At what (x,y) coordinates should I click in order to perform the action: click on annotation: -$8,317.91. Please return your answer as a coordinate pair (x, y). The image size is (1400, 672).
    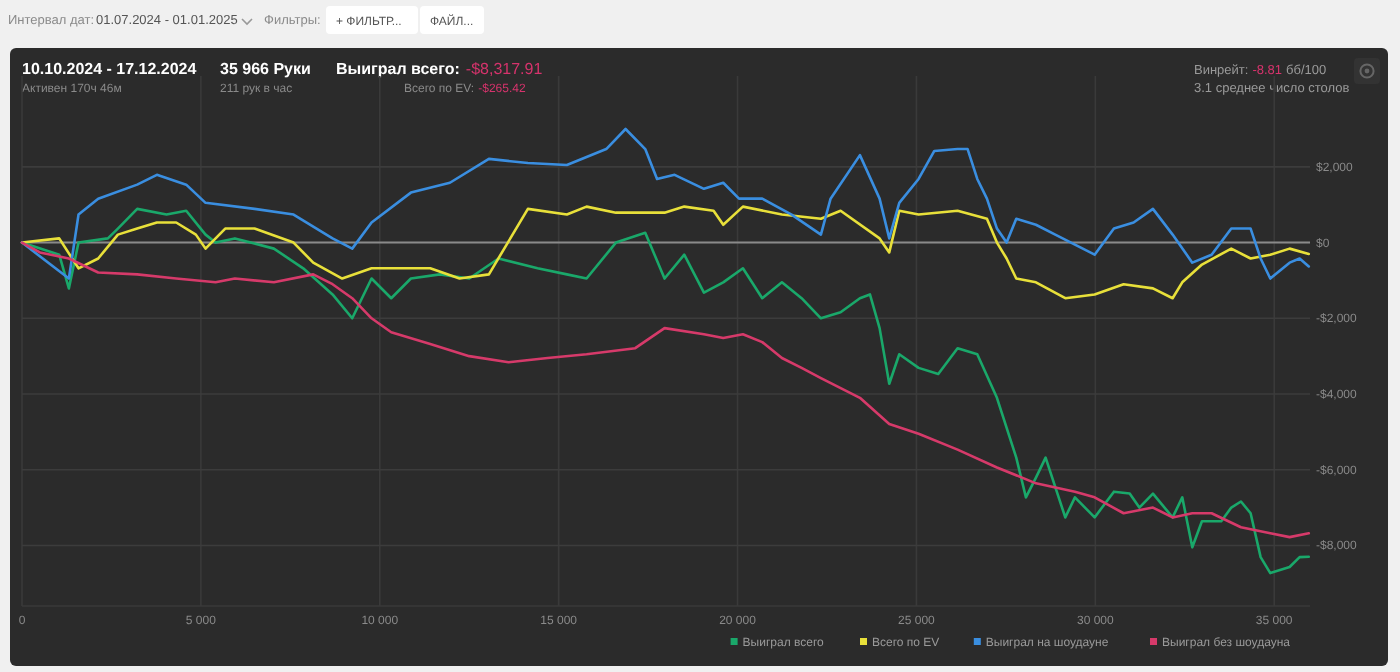
    Looking at the image, I should click on (504, 69).